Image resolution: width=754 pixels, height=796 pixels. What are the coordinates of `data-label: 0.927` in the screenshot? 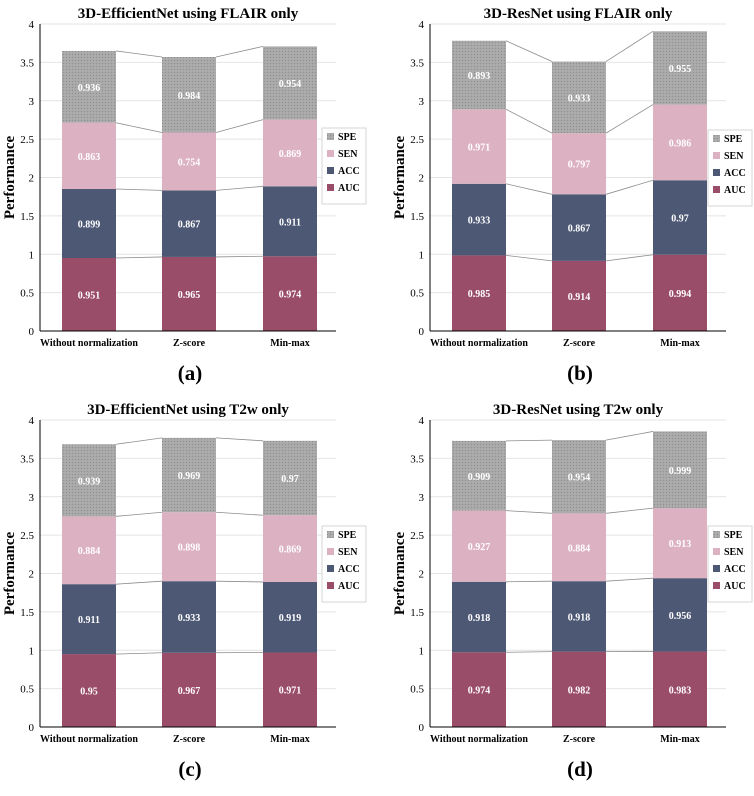 It's located at (479, 547).